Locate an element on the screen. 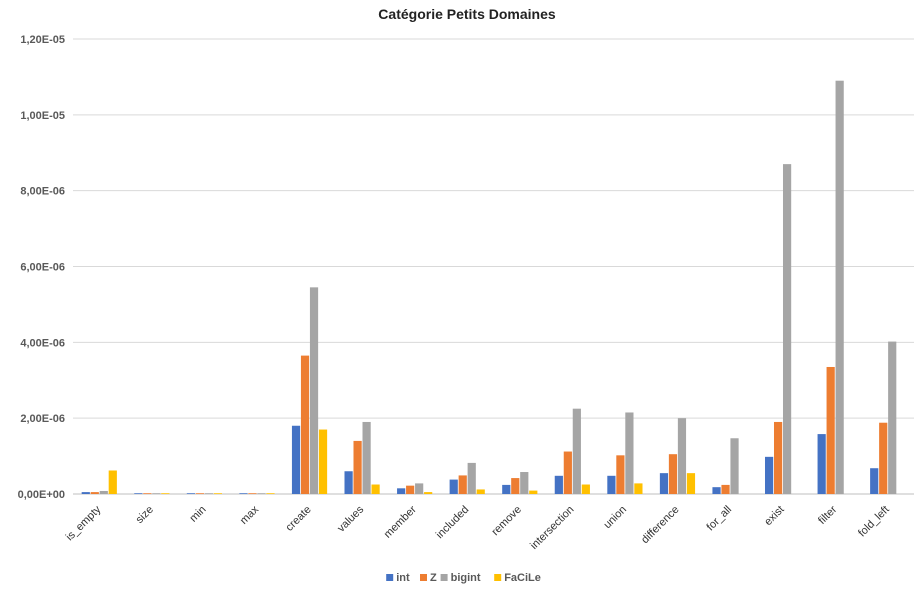  chart-title: Catégorie Petits Domaines is located at coordinates (467, 14).